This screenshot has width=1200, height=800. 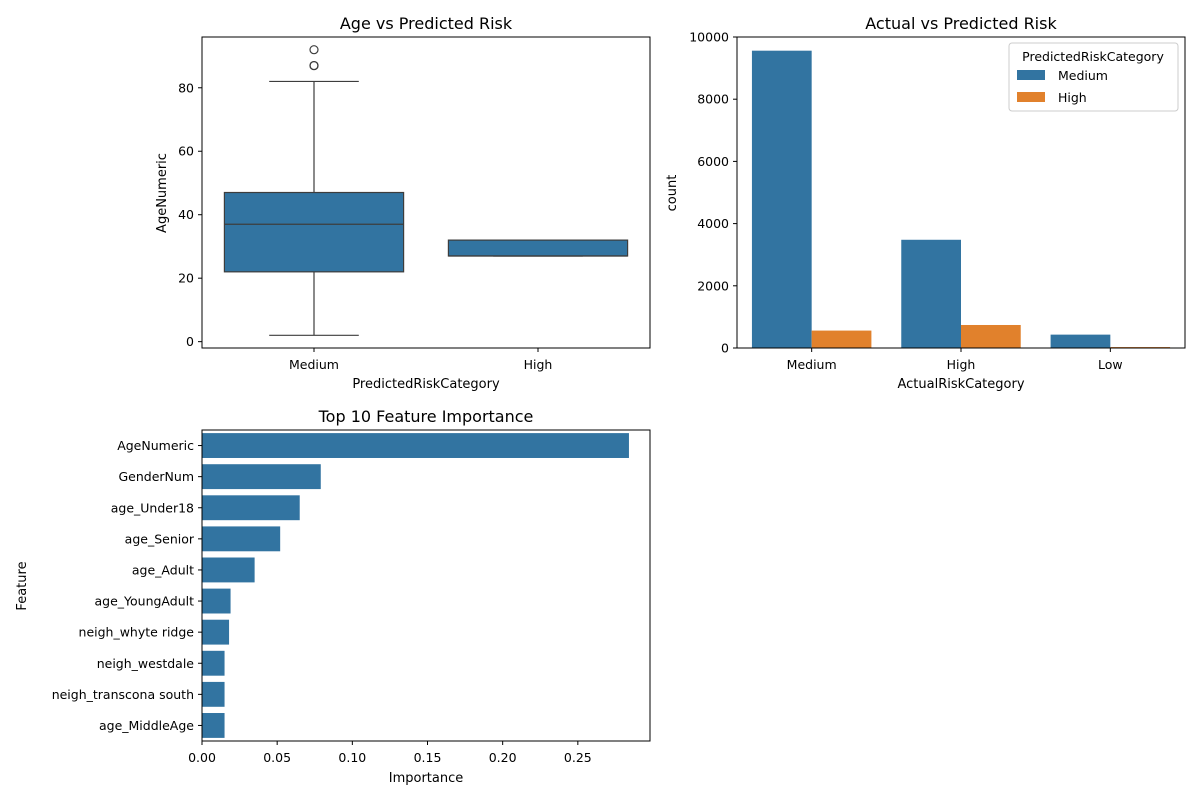 What do you see at coordinates (186, 87) in the screenshot?
I see `chart1-ytick-label: 80` at bounding box center [186, 87].